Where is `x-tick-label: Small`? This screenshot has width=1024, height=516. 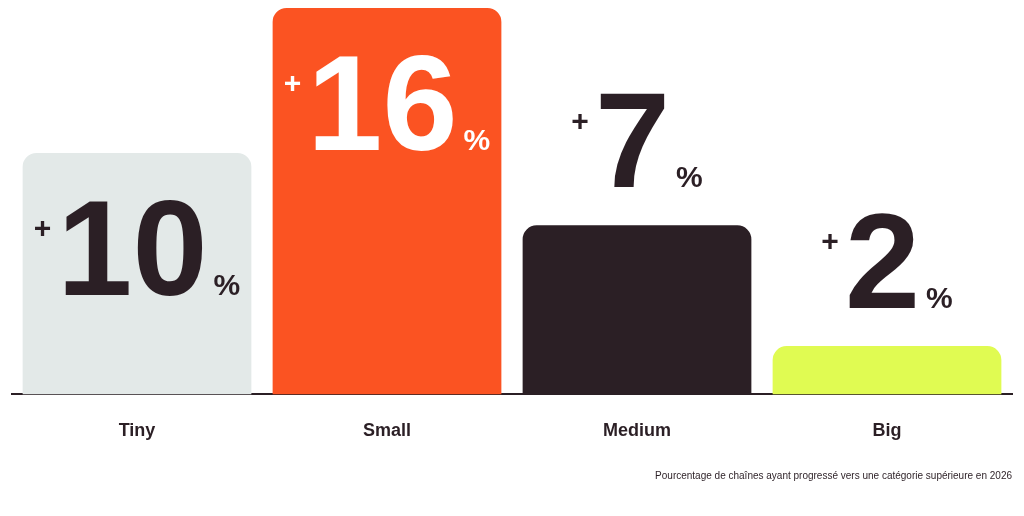
x-tick-label: Small is located at coordinates (387, 430).